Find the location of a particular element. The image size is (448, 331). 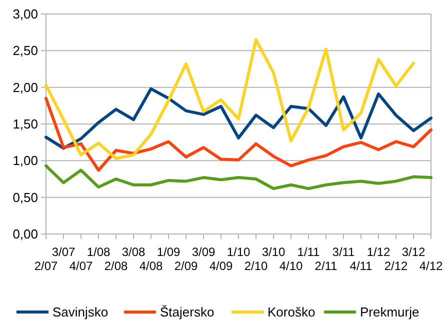

x-tick-label: 2/09 is located at coordinates (186, 266).